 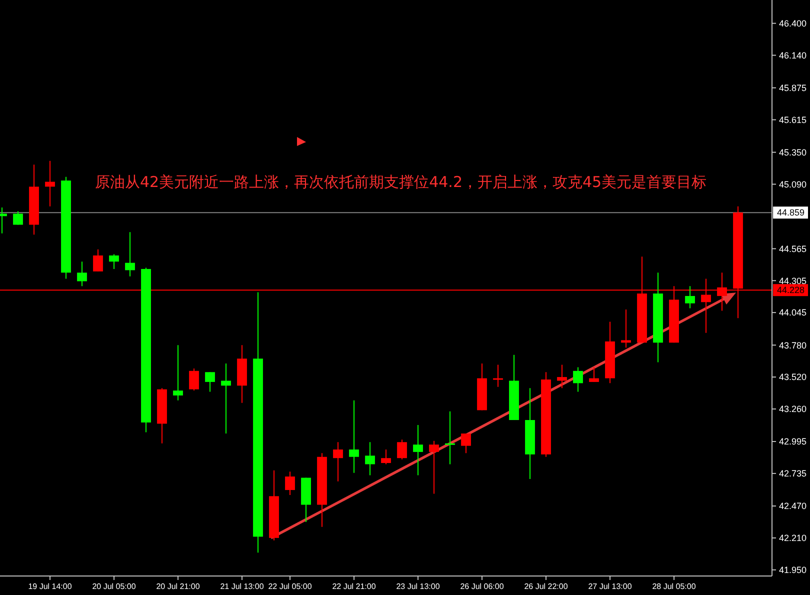 What do you see at coordinates (546, 586) in the screenshot?
I see `x-tick-label: 26 Jul 22:00` at bounding box center [546, 586].